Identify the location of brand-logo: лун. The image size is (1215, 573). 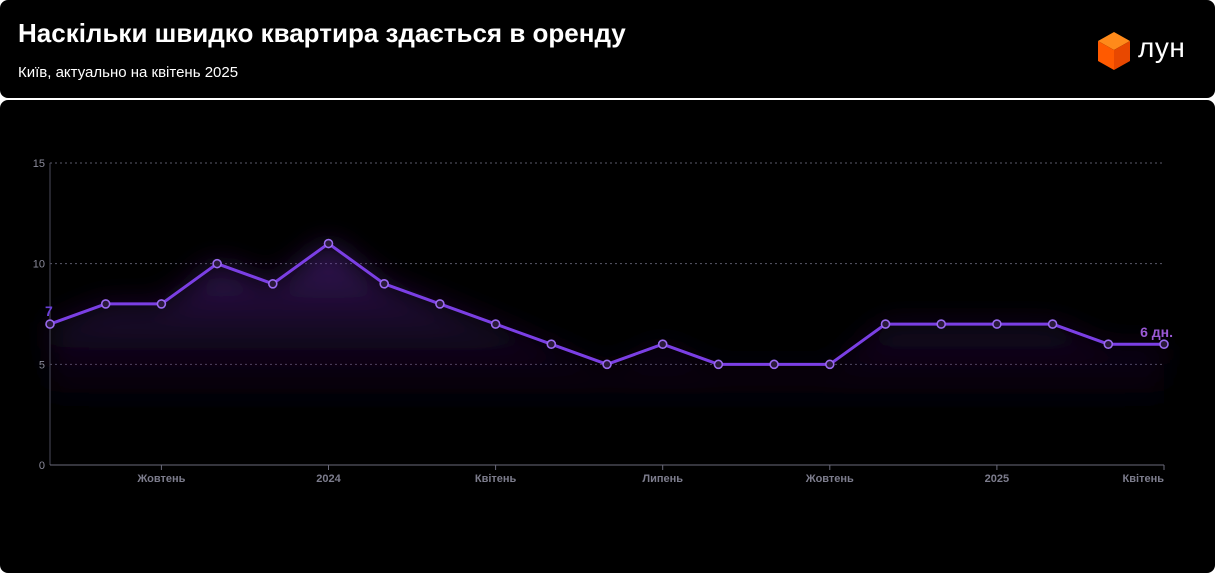
(1148, 51).